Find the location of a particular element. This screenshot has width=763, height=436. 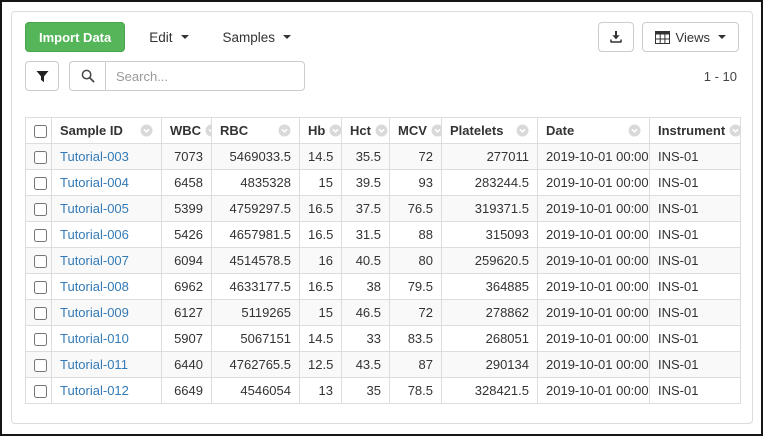

pagination-range: 1 - 10 is located at coordinates (720, 76).